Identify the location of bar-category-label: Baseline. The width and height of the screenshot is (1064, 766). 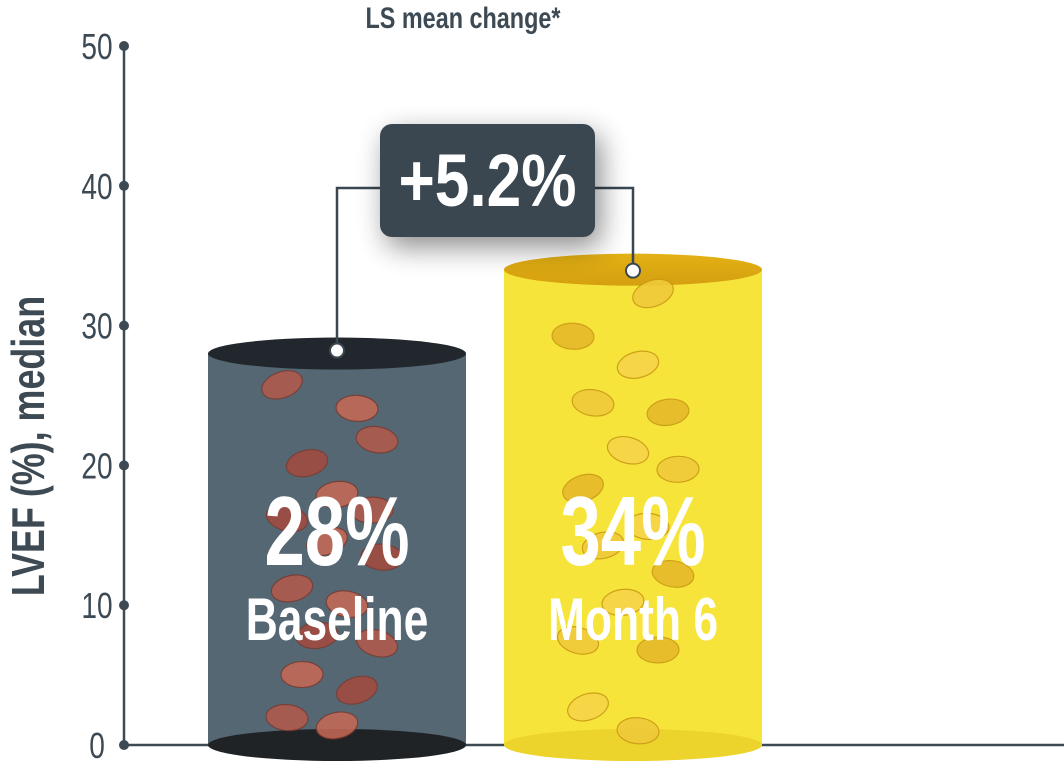
(337, 620).